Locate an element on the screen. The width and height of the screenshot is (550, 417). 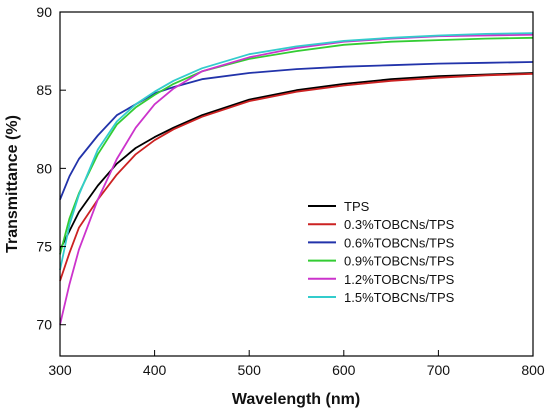
y-tick-label: 85 is located at coordinates (44, 90).